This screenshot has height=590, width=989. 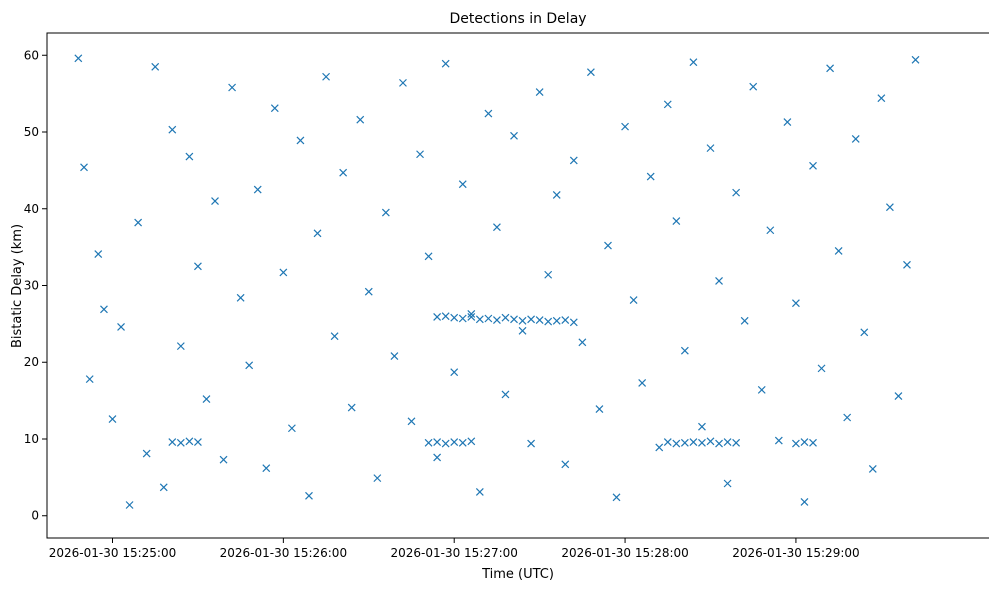 I want to click on y-axis: 0 10 20 30 40 50 60, so click(x=35, y=285).